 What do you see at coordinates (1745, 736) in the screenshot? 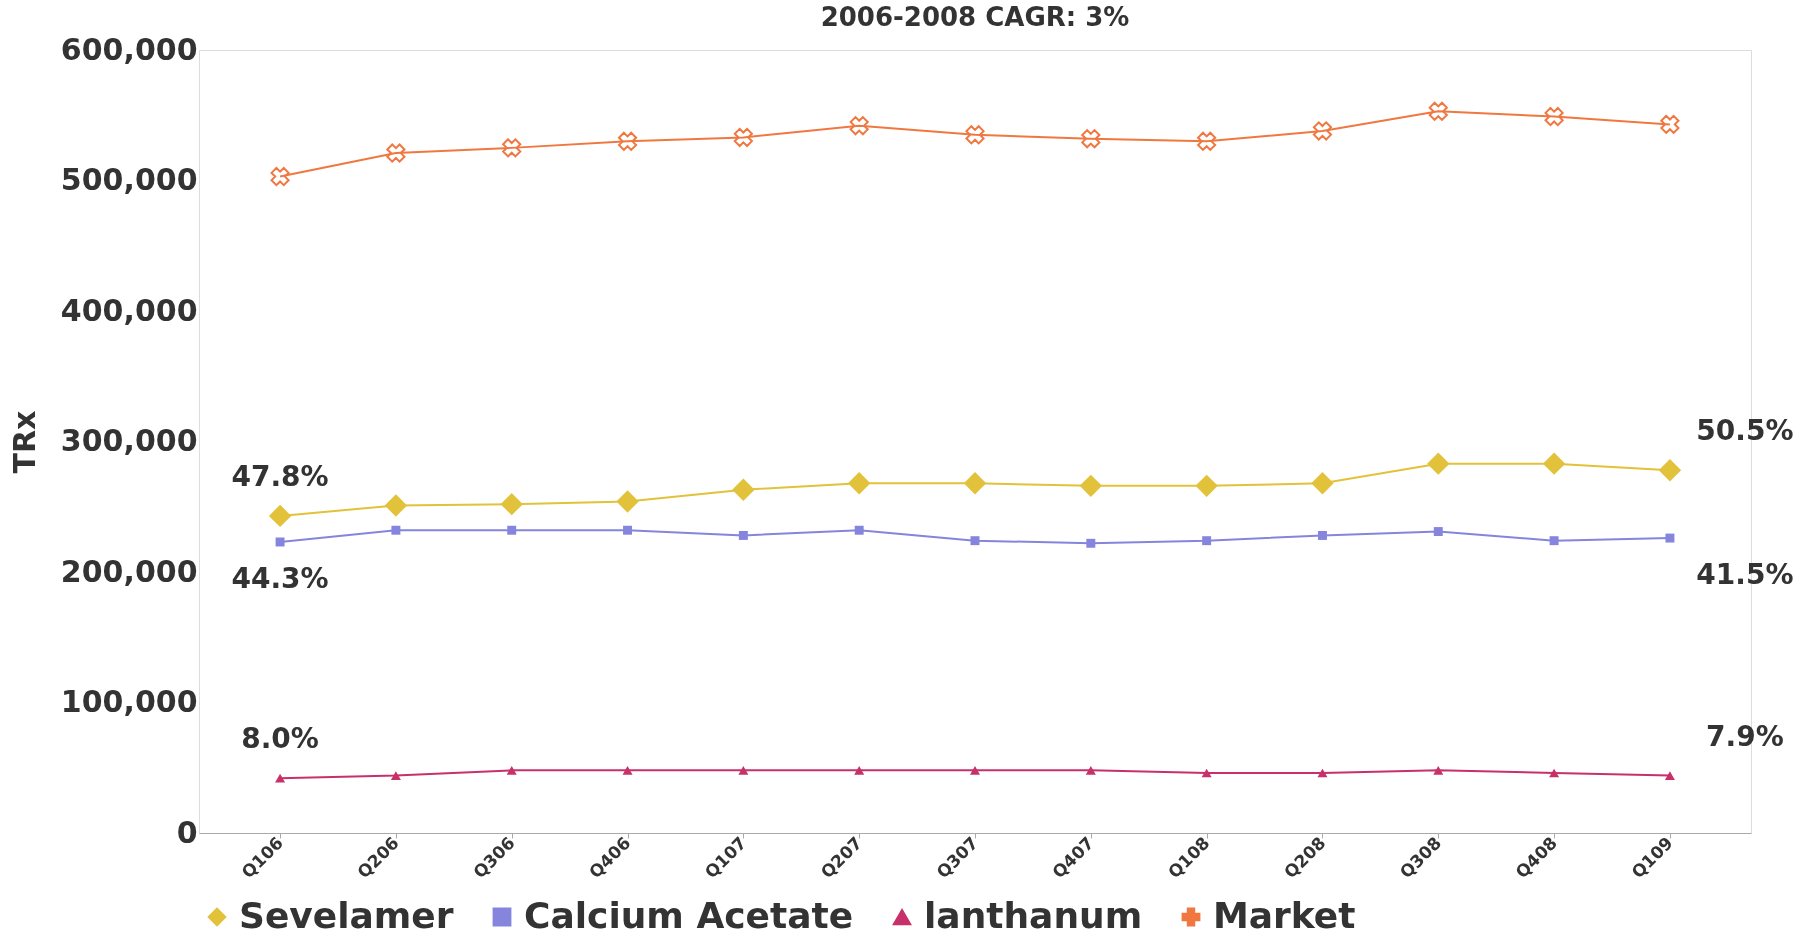
I see `annotation: 7.9%` at bounding box center [1745, 736].